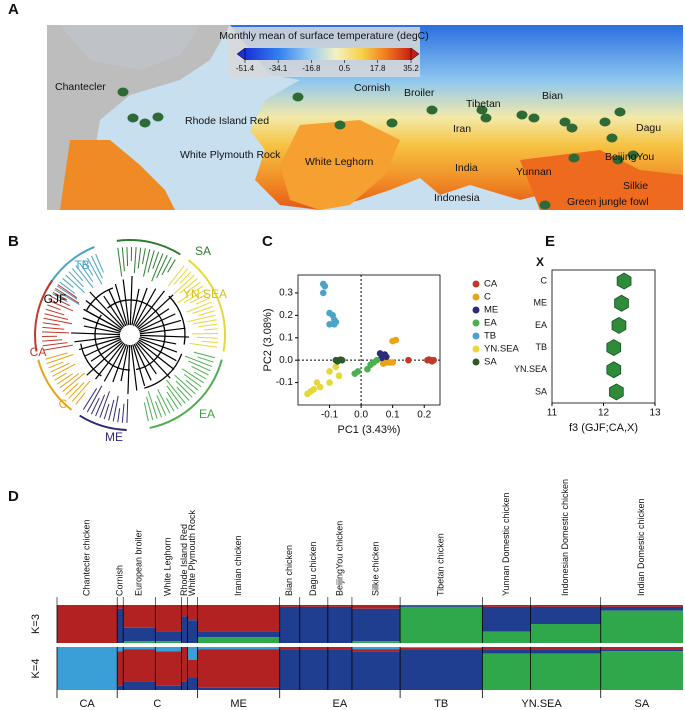  I want to click on panel-label: E, so click(550, 241).